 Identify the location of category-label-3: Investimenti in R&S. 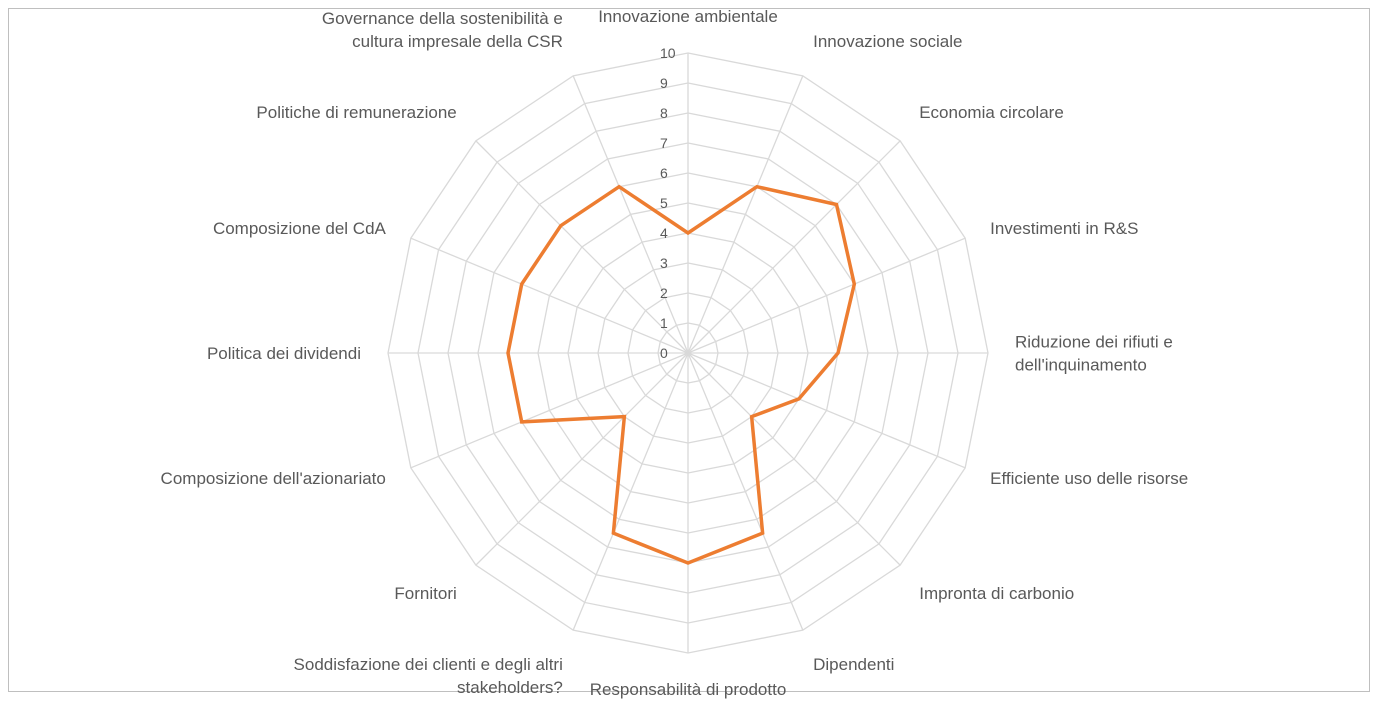
(1064, 228).